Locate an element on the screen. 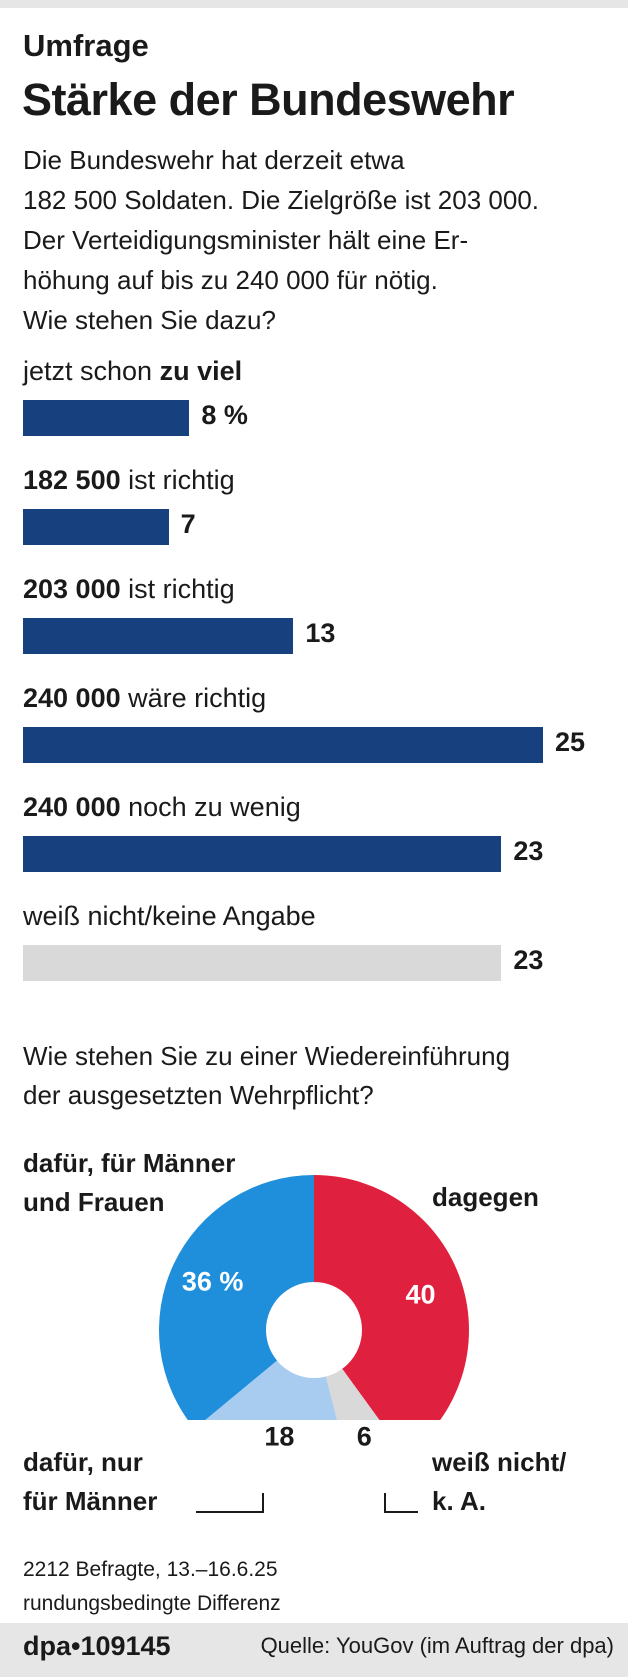  chart-title: Stärke der Bundeswehr is located at coordinates (268, 99).